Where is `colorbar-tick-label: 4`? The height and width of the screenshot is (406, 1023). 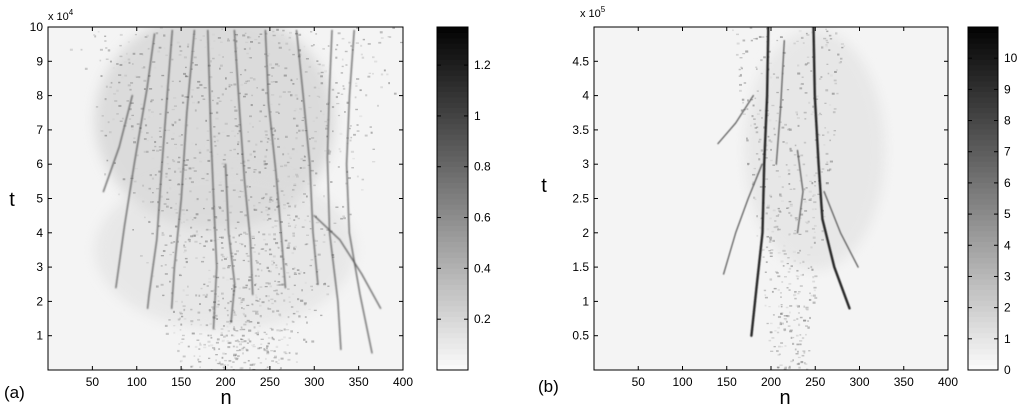
colorbar-tick-label: 4 is located at coordinates (1007, 245).